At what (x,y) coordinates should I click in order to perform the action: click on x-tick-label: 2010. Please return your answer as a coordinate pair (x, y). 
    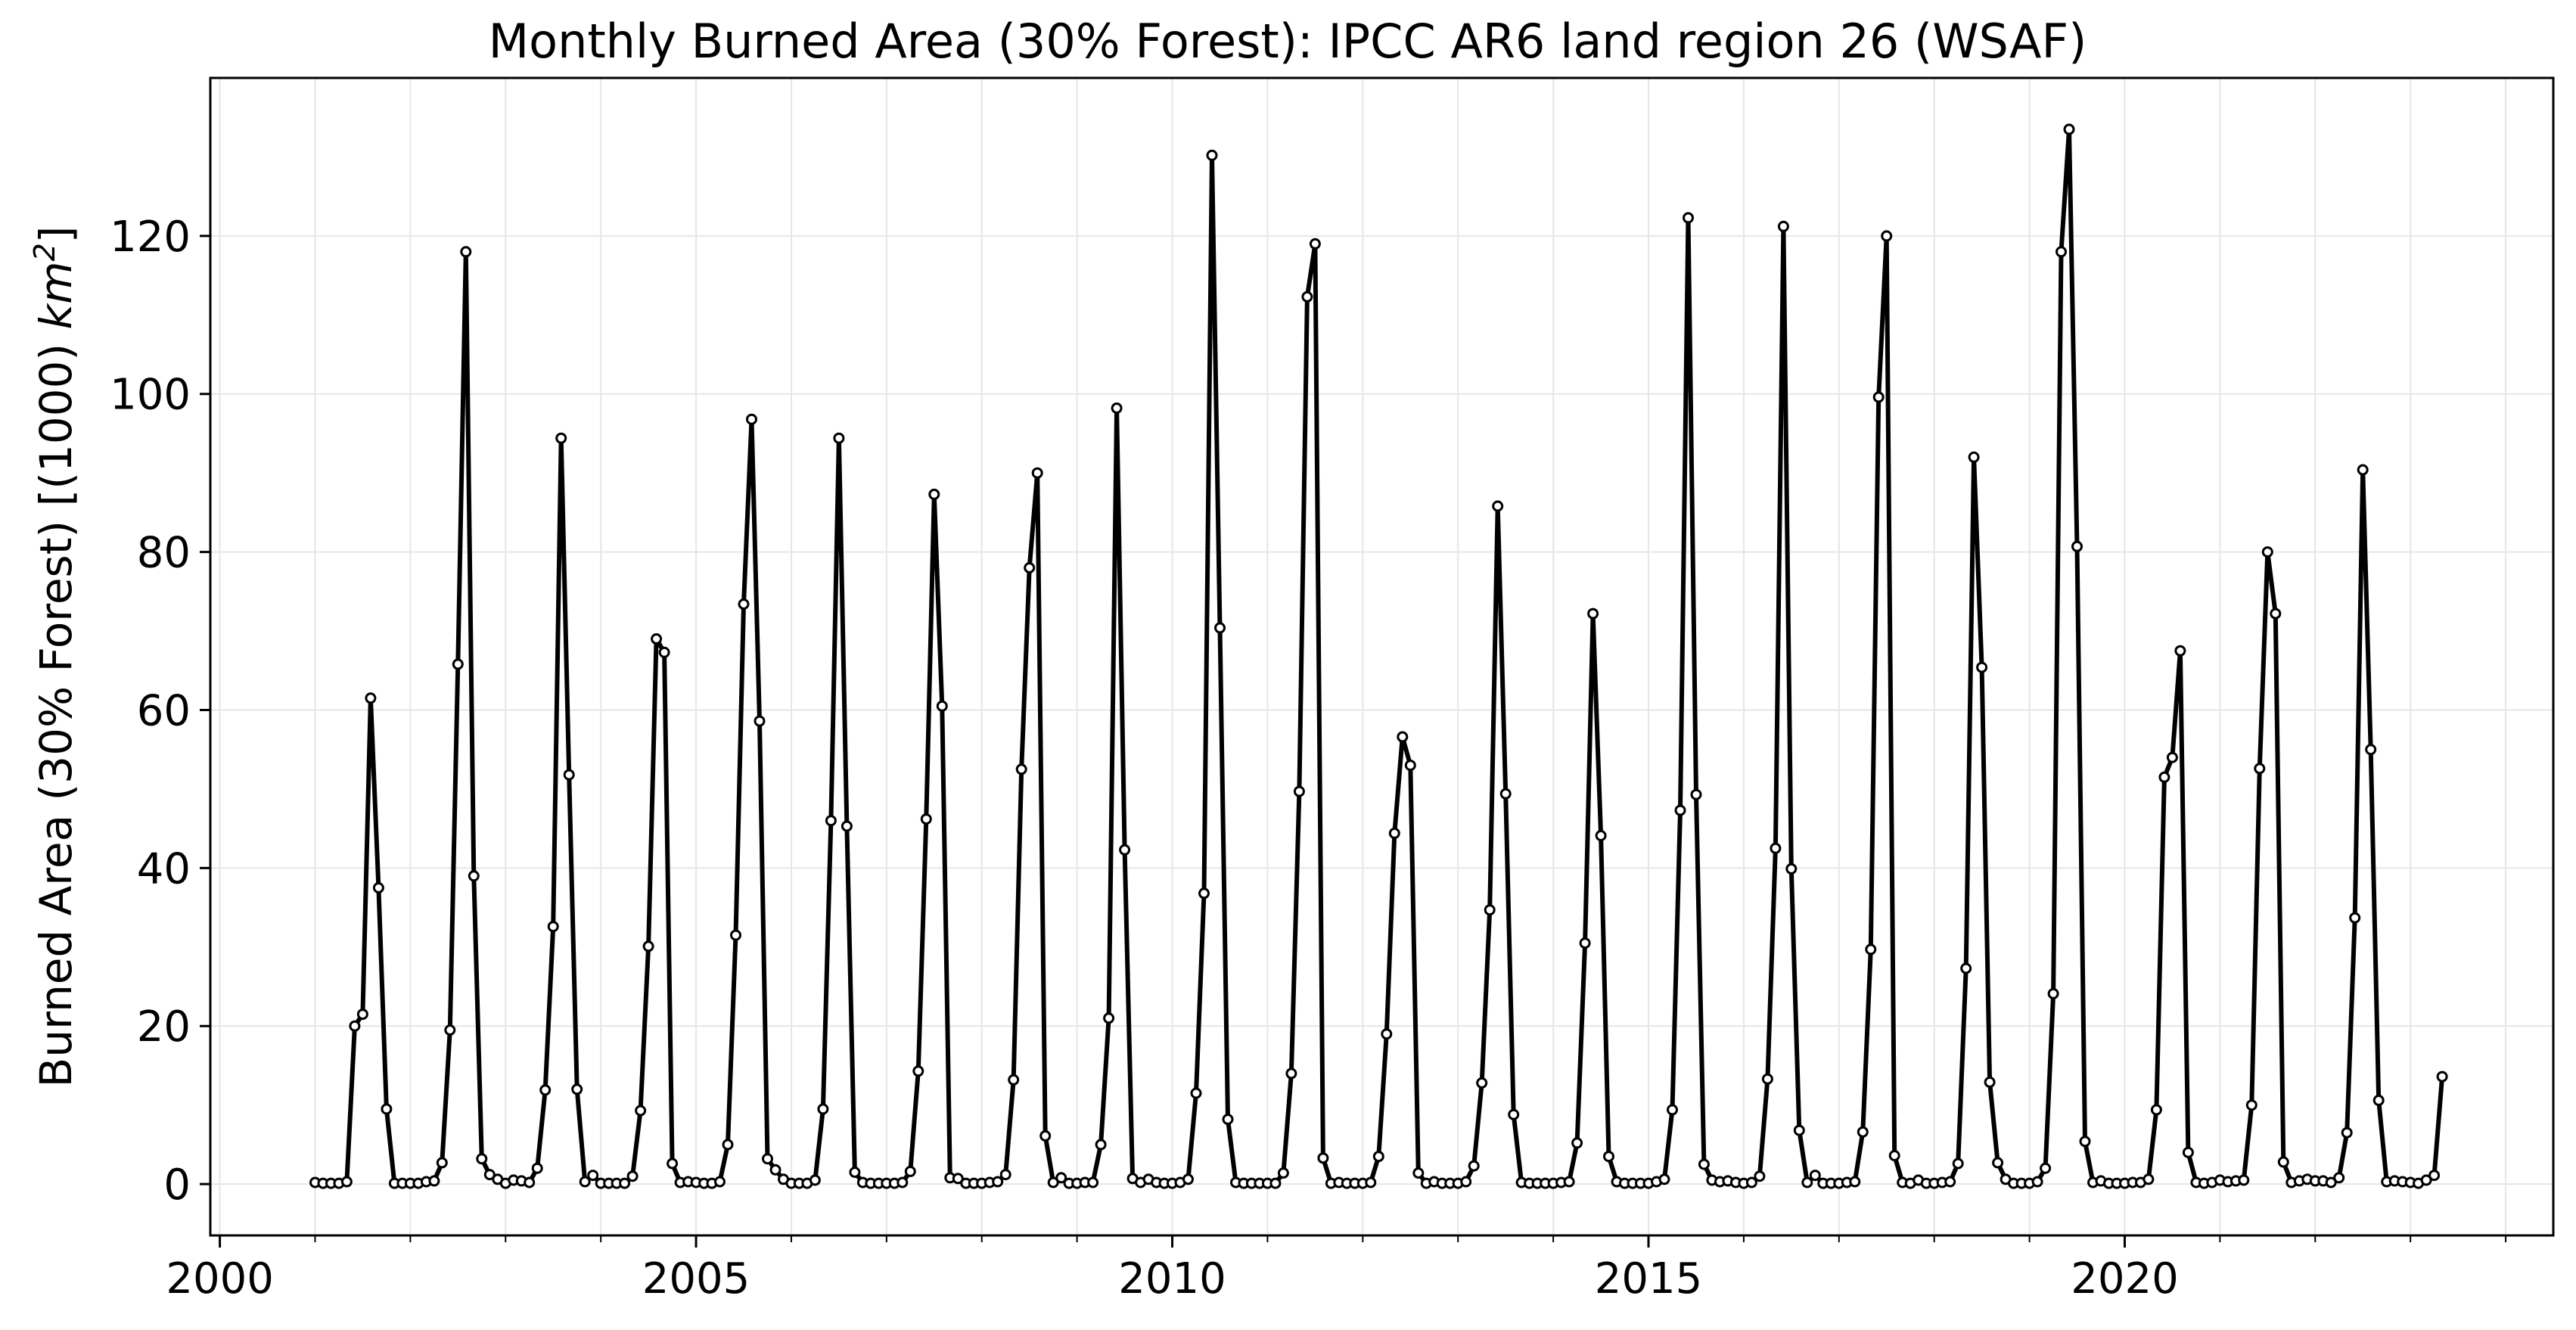
    Looking at the image, I should click on (1172, 1279).